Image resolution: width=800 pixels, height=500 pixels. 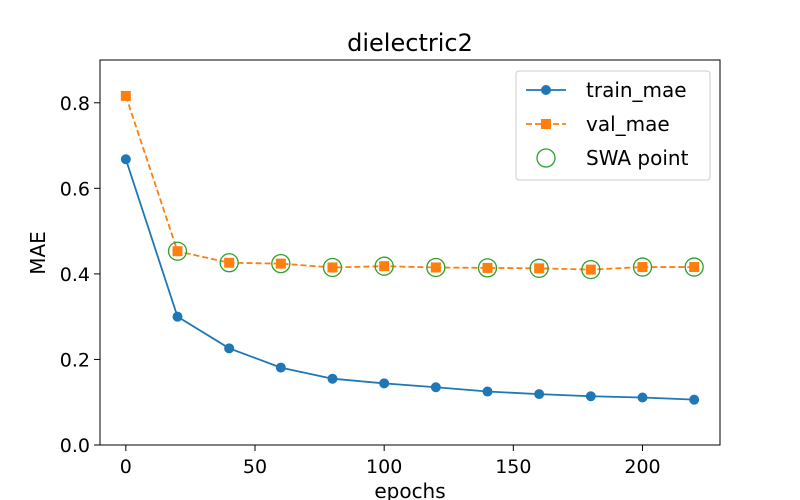 I want to click on legend-label-swa-point: SWA point, so click(x=637, y=158).